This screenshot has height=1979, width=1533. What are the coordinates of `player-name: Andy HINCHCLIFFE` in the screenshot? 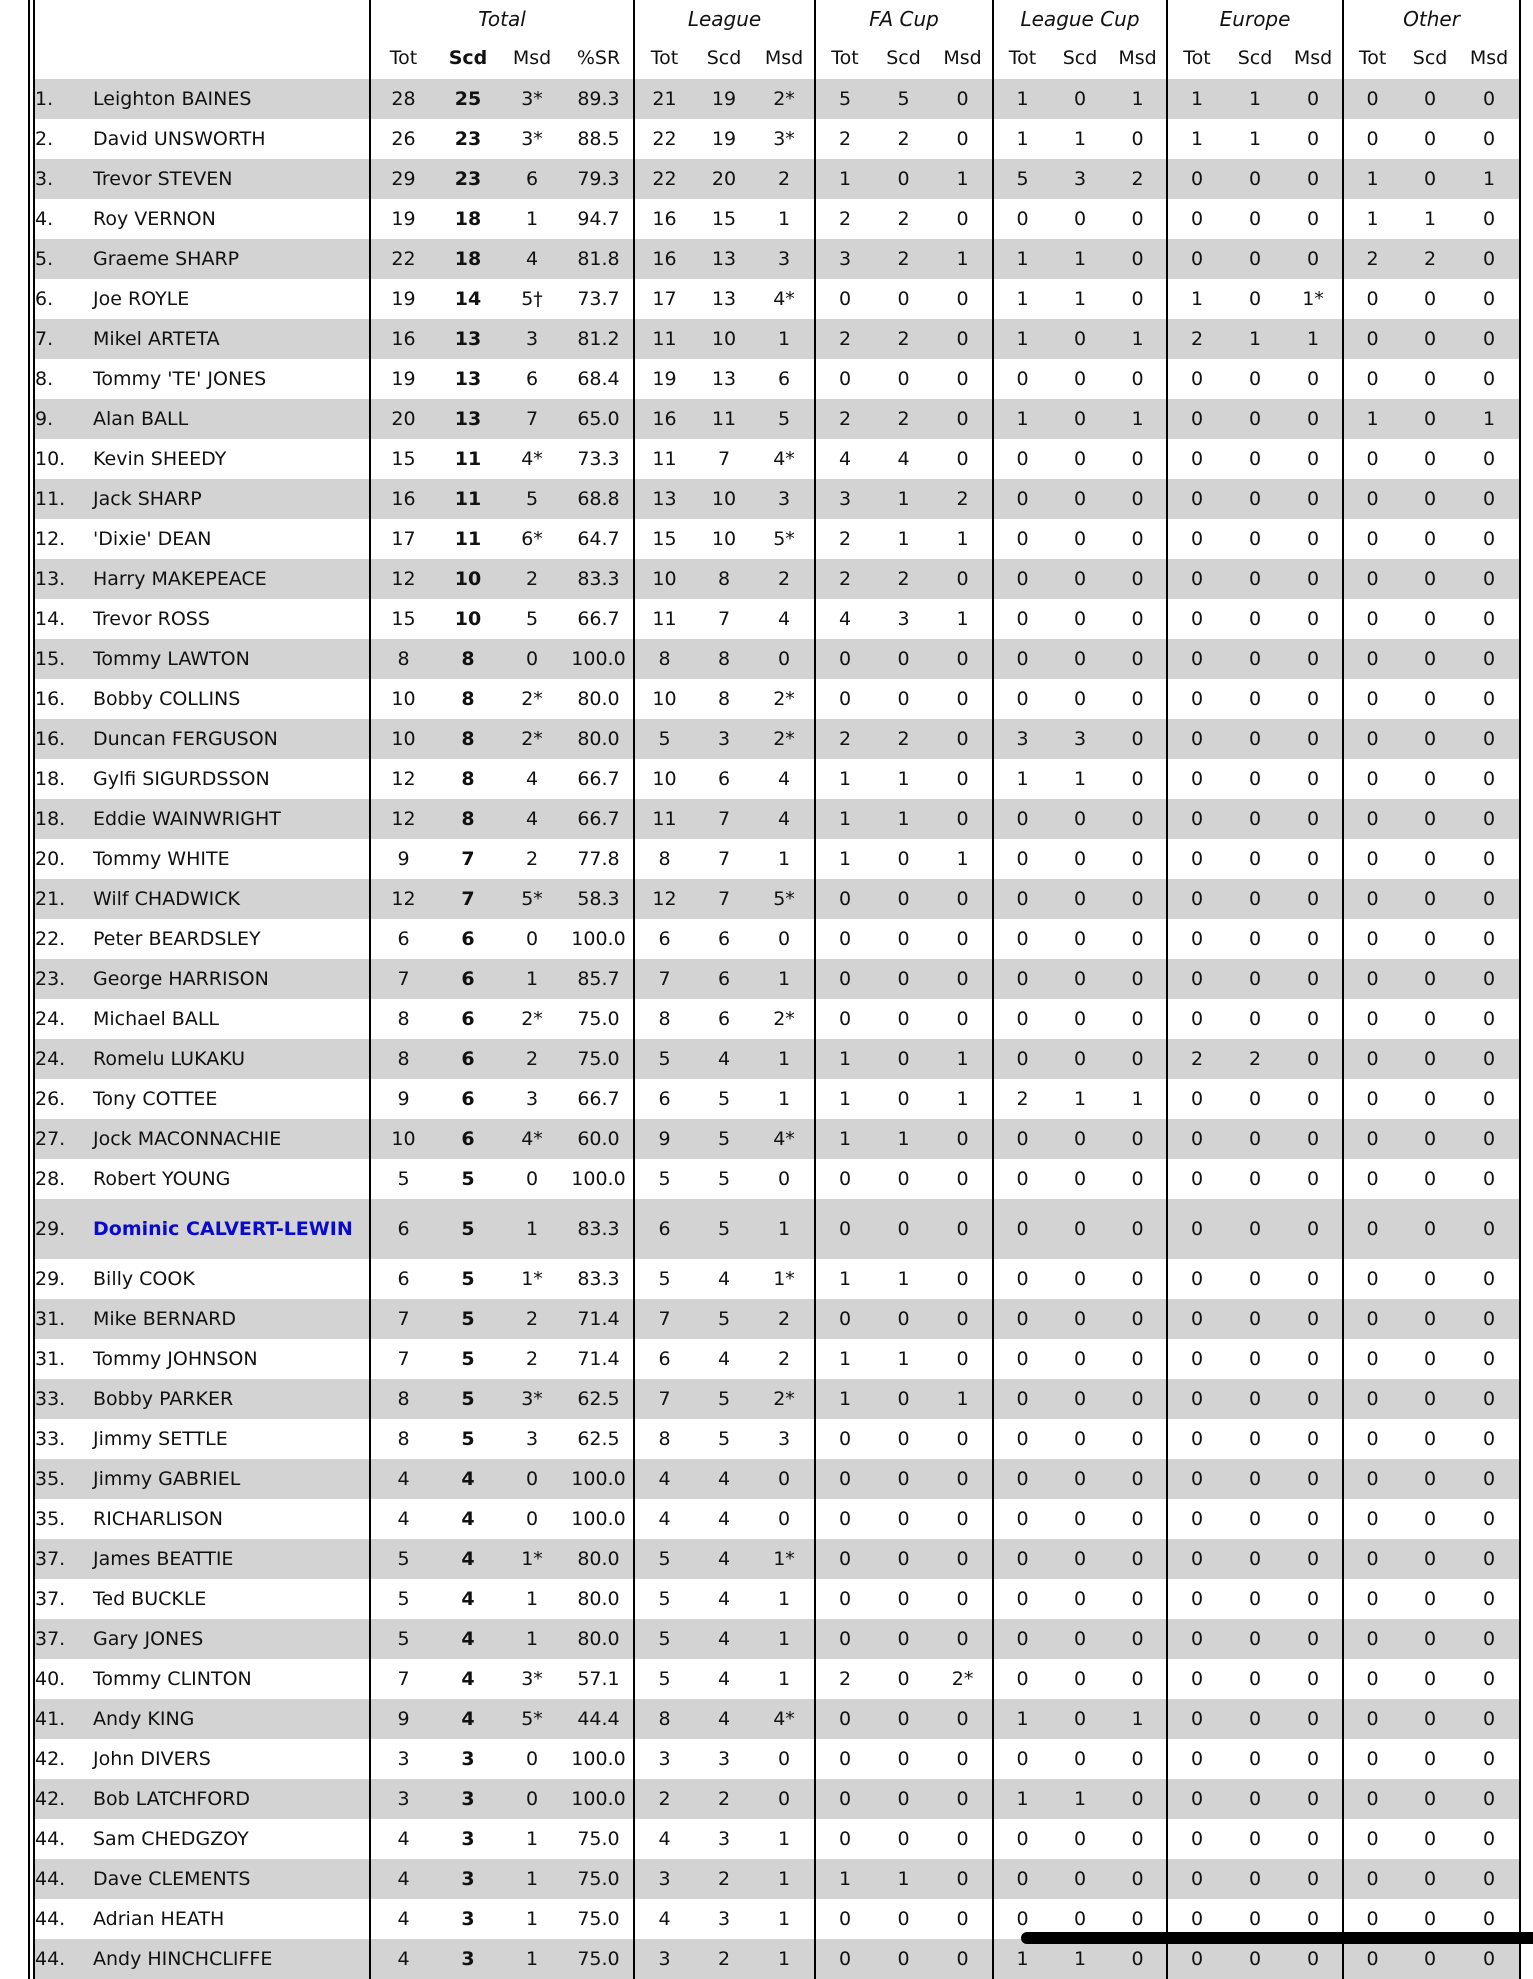 It's located at (232, 1959).